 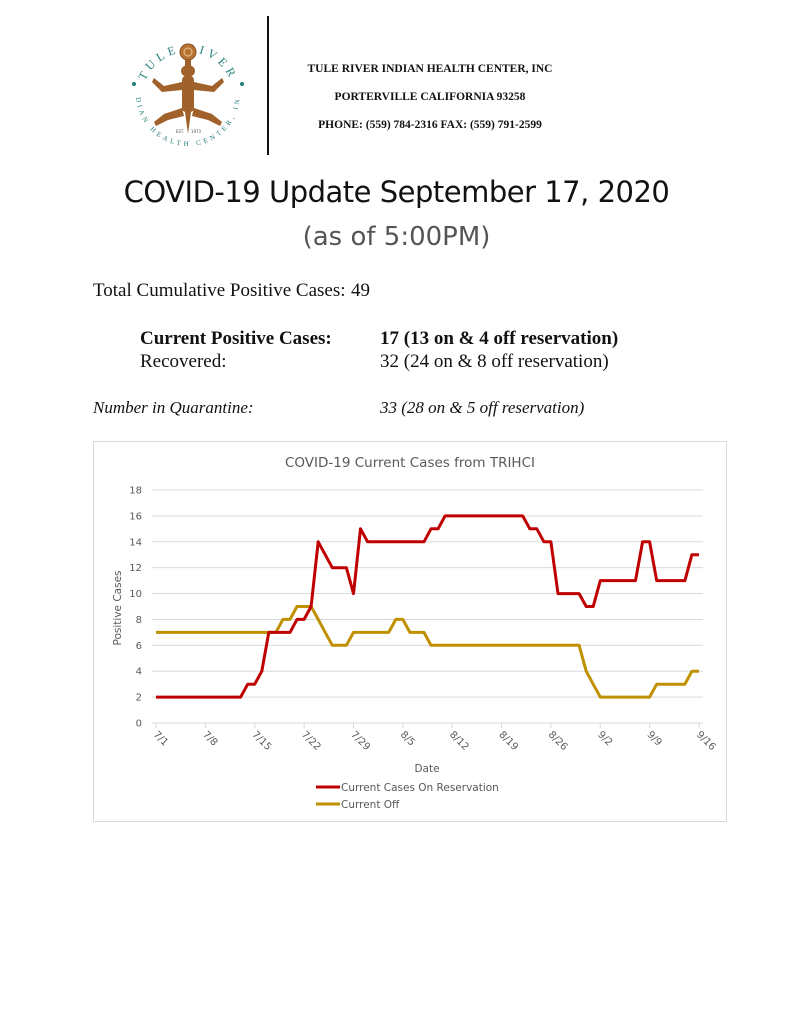 I want to click on y-tick-label: 18, so click(x=135, y=491).